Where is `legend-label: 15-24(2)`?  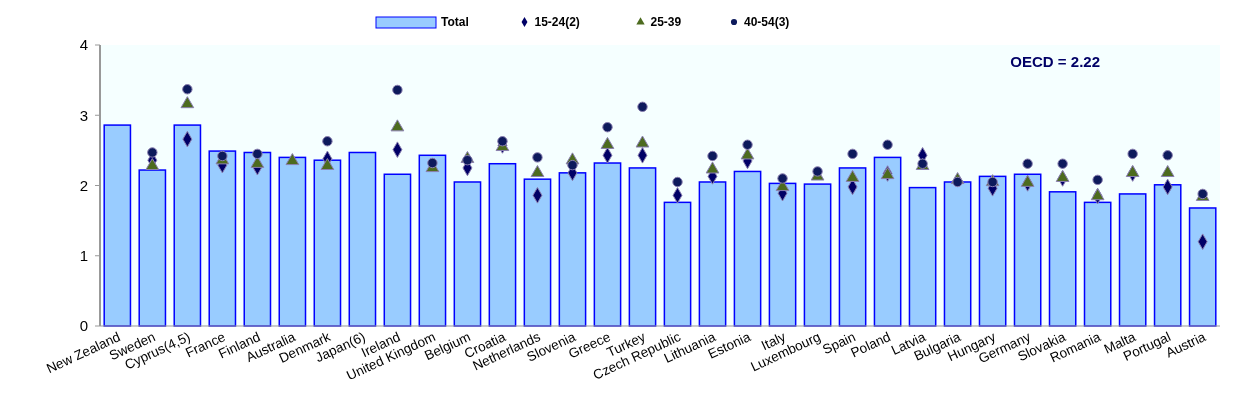
legend-label: 15-24(2) is located at coordinates (557, 22).